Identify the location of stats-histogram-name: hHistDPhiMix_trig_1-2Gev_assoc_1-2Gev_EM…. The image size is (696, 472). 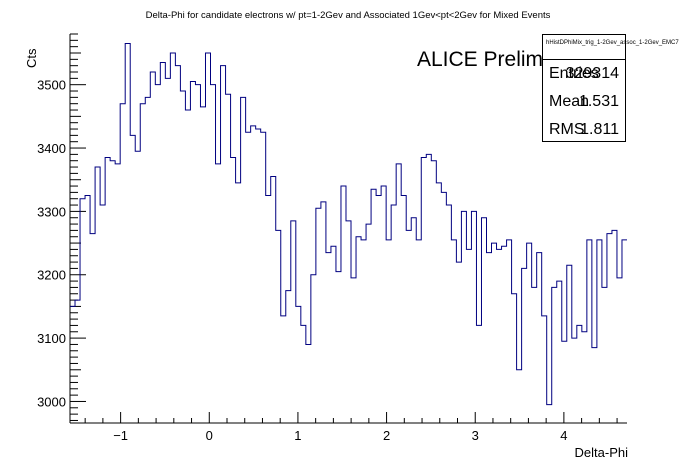
(612, 43).